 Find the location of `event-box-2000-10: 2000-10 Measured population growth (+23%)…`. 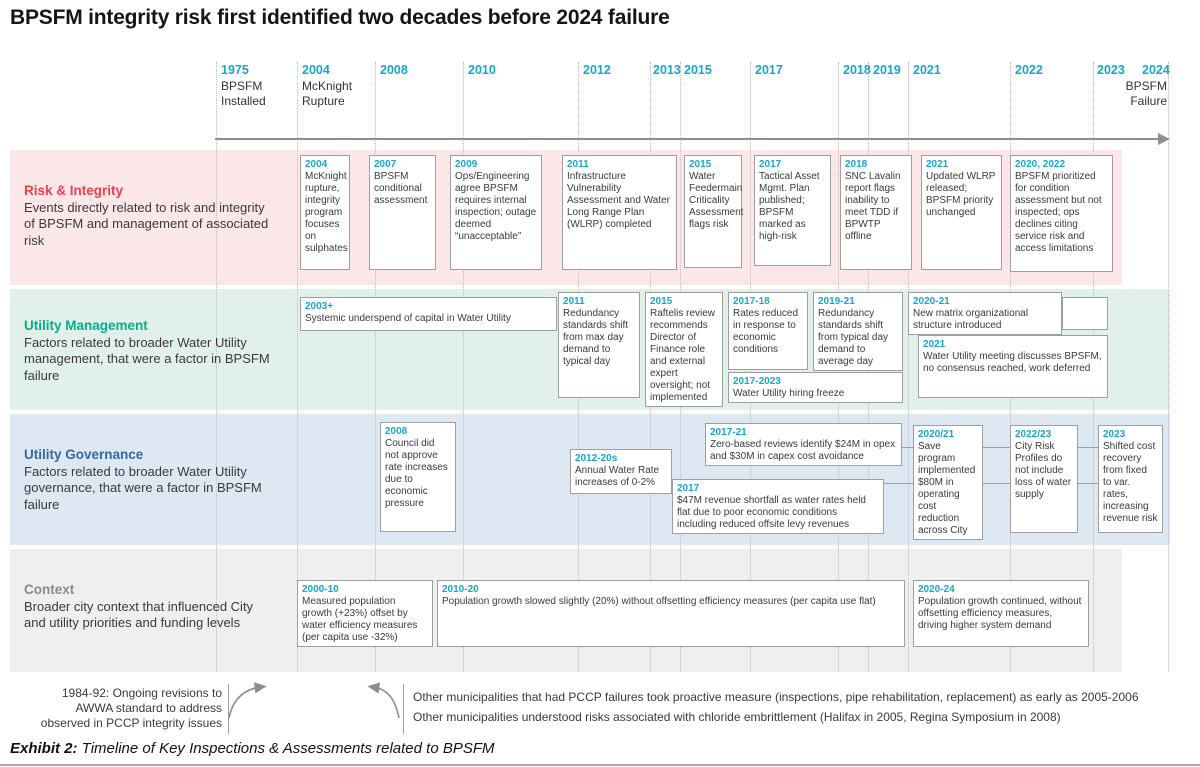

event-box-2000-10: 2000-10 Measured population growth (+23%)… is located at coordinates (365, 613).